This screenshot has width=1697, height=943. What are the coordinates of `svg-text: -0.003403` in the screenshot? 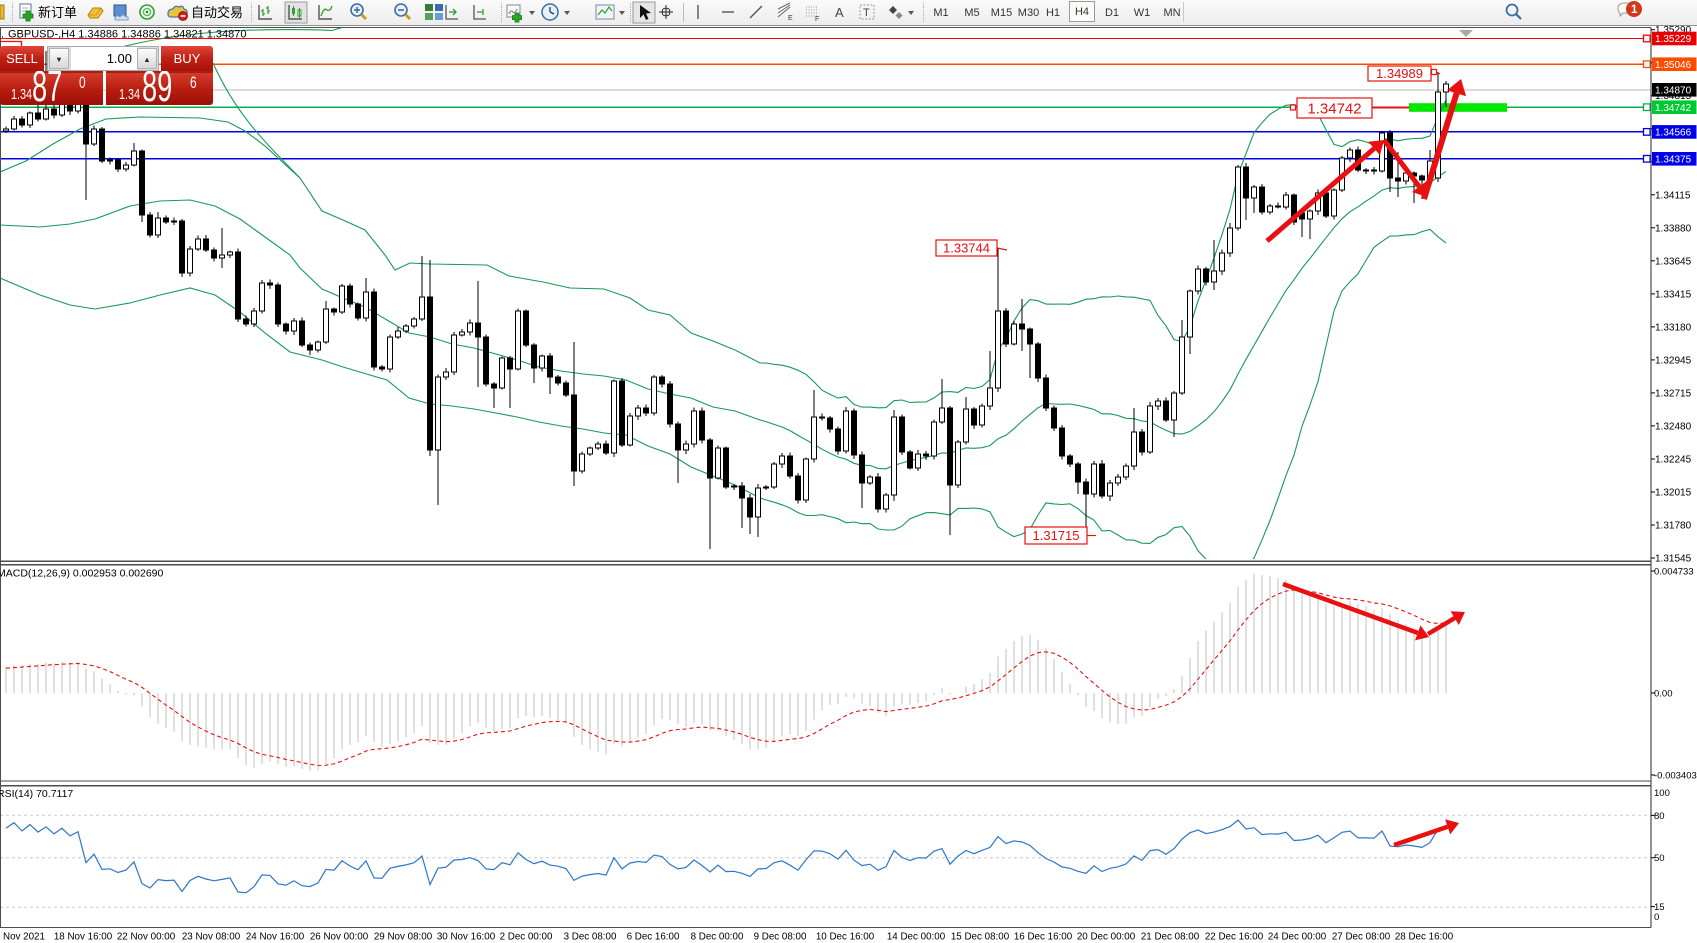 It's located at (1675, 776).